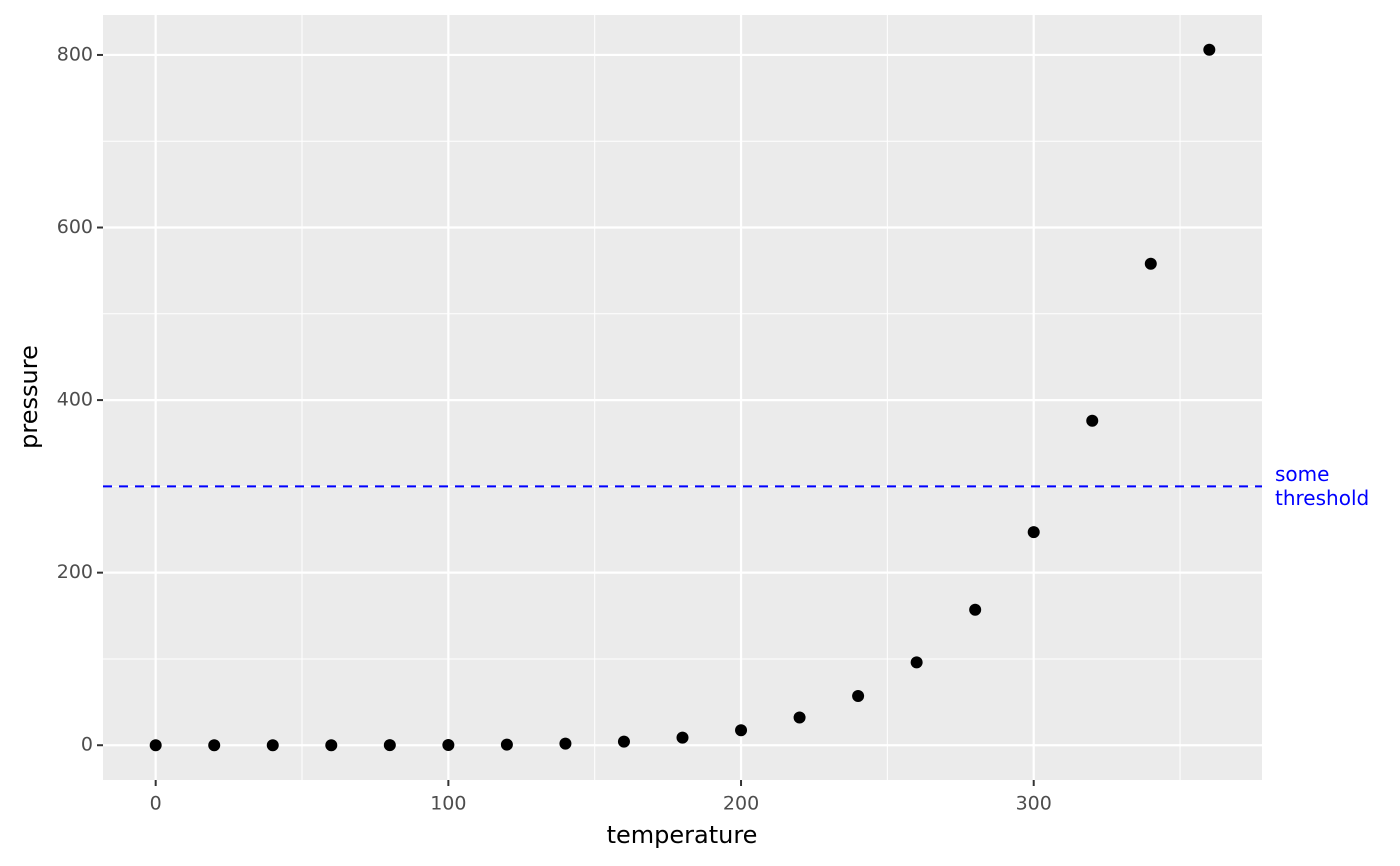 This screenshot has width=1400, height=866. What do you see at coordinates (448, 804) in the screenshot?
I see `x-tick-label: 100` at bounding box center [448, 804].